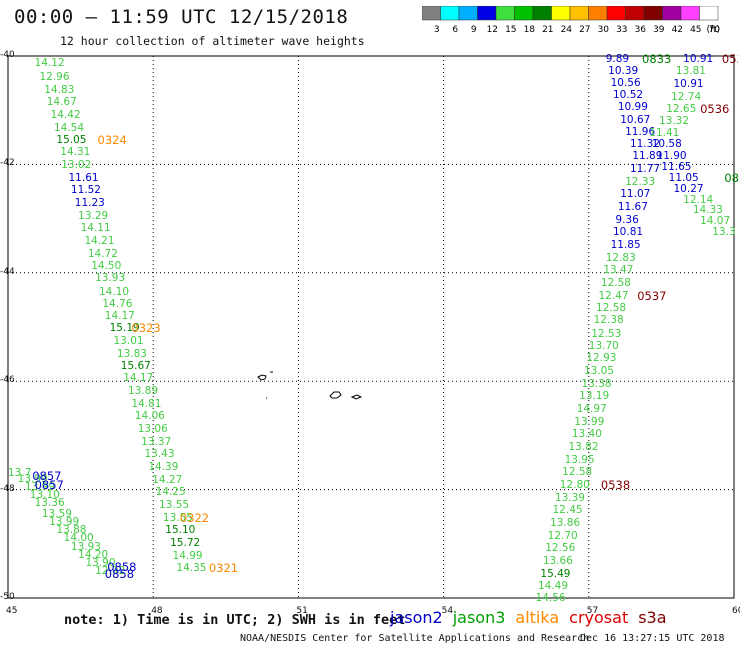 The image size is (740, 650). Describe the element at coordinates (174, 504) in the screenshot. I see `wave-height-value: 13.55` at that location.